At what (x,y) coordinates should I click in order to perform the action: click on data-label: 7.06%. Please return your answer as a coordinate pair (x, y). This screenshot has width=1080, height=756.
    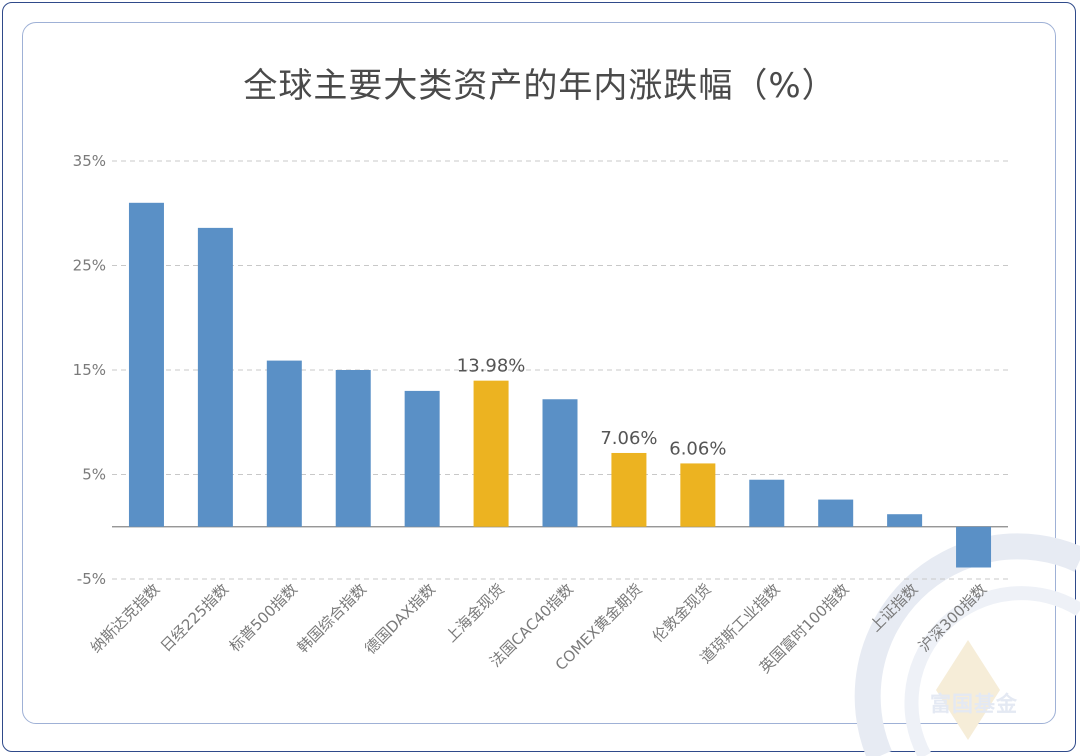
    Looking at the image, I should click on (628, 438).